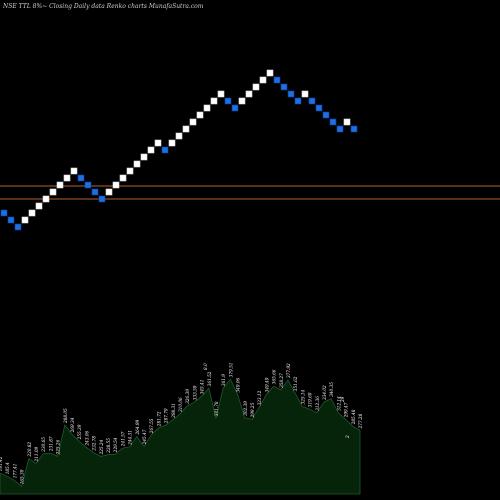  What do you see at coordinates (130, 438) in the screenshot?
I see `volume-label: 244.31` at bounding box center [130, 438].